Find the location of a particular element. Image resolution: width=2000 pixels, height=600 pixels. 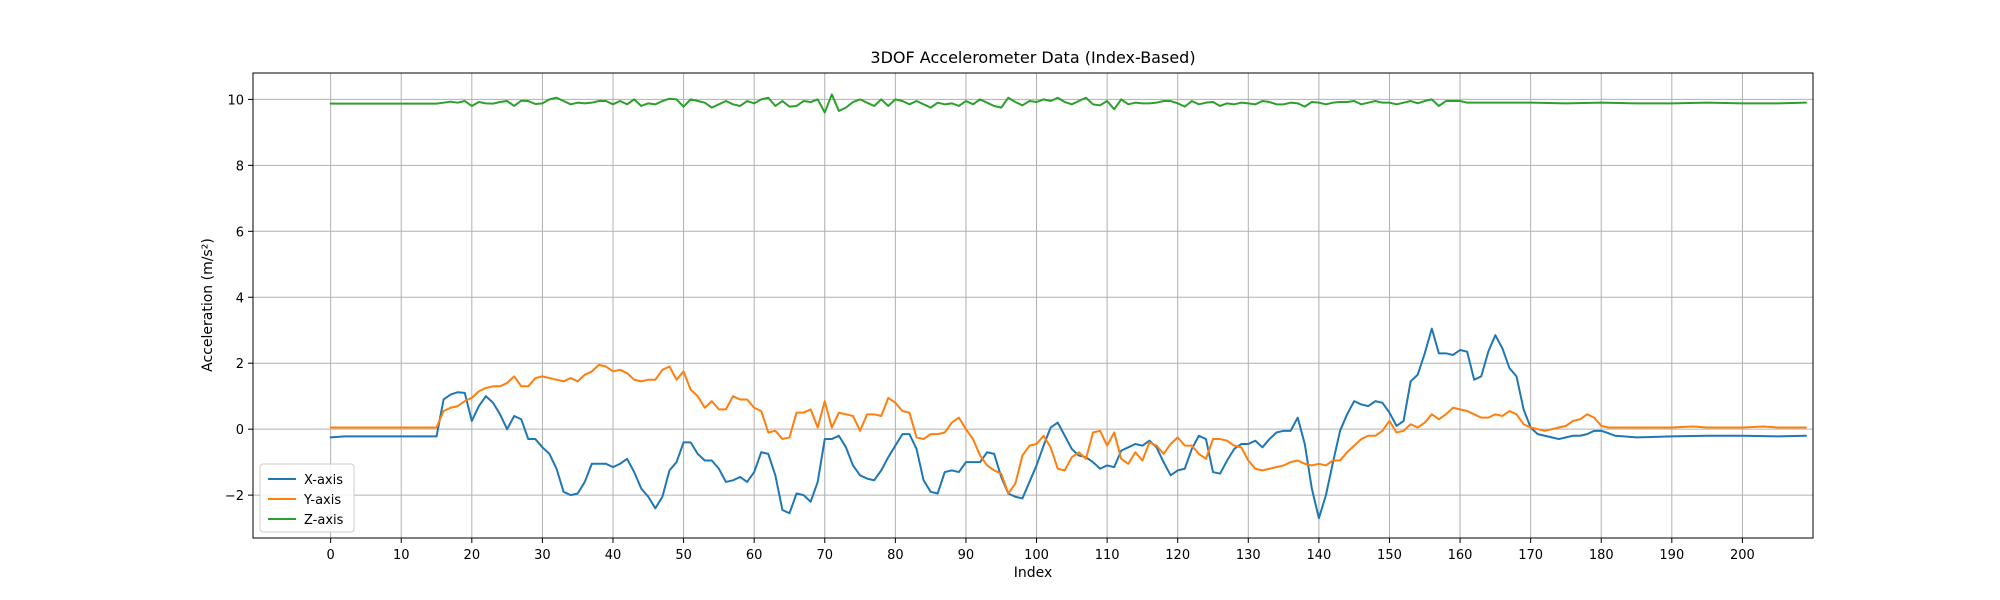

x-tick-label: 40 is located at coordinates (613, 555).